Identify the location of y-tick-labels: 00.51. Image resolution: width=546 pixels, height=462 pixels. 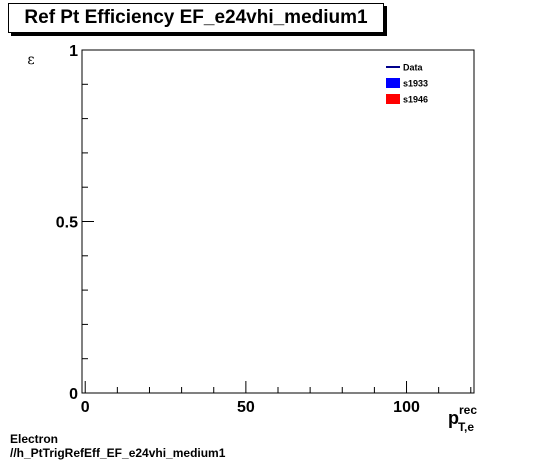
(67, 223).